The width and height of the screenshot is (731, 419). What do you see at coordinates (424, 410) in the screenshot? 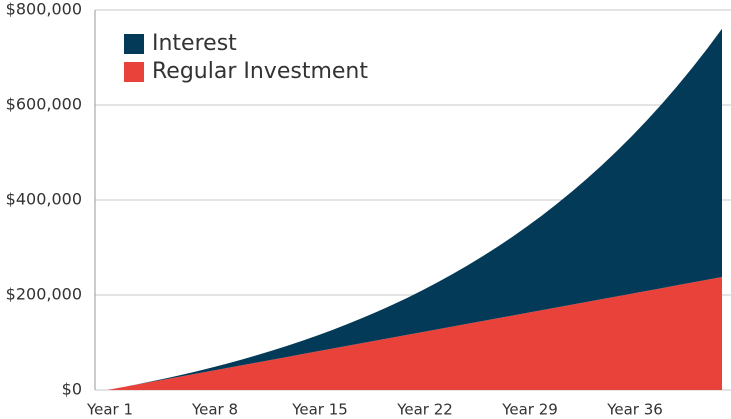
I see `x-tick-label: Year 22` at bounding box center [424, 410].